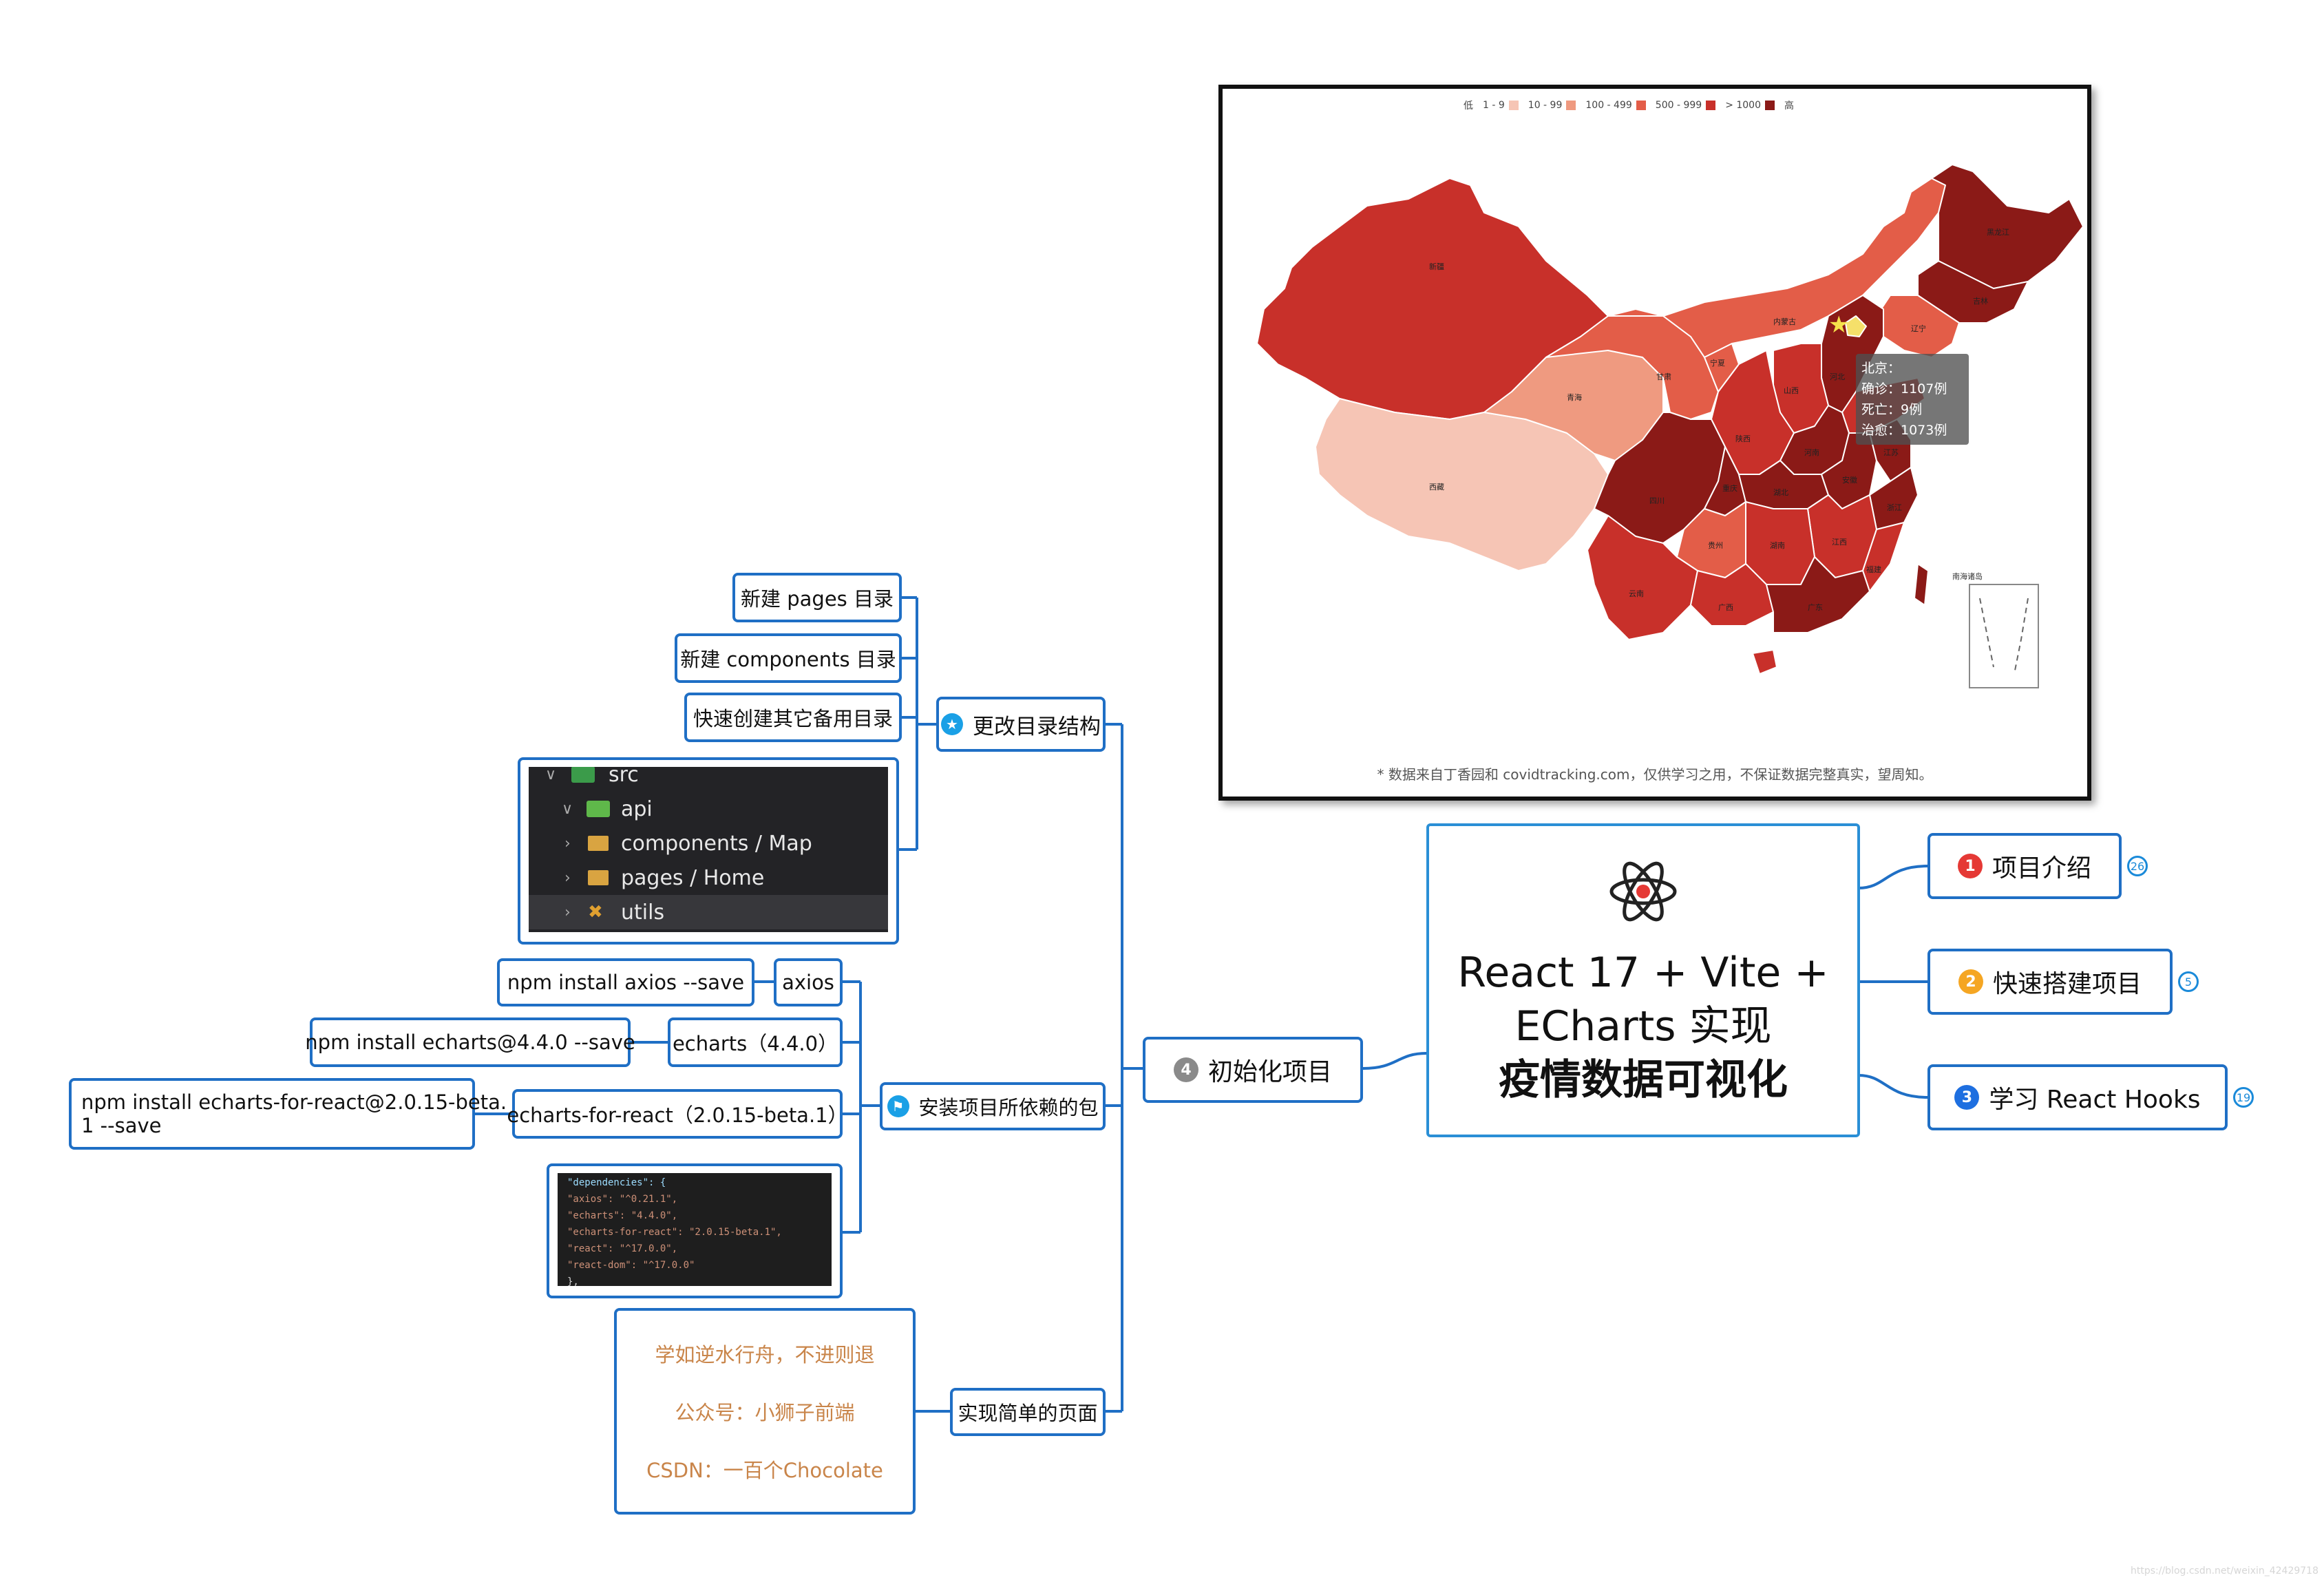  I want to click on topic-install-deps: ⚑ 安装项目所依赖的包, so click(993, 1106).